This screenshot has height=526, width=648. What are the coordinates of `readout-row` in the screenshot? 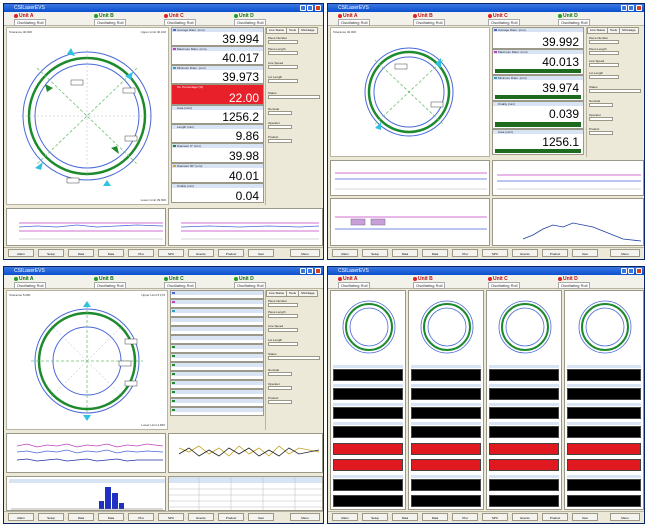 It's located at (217, 375).